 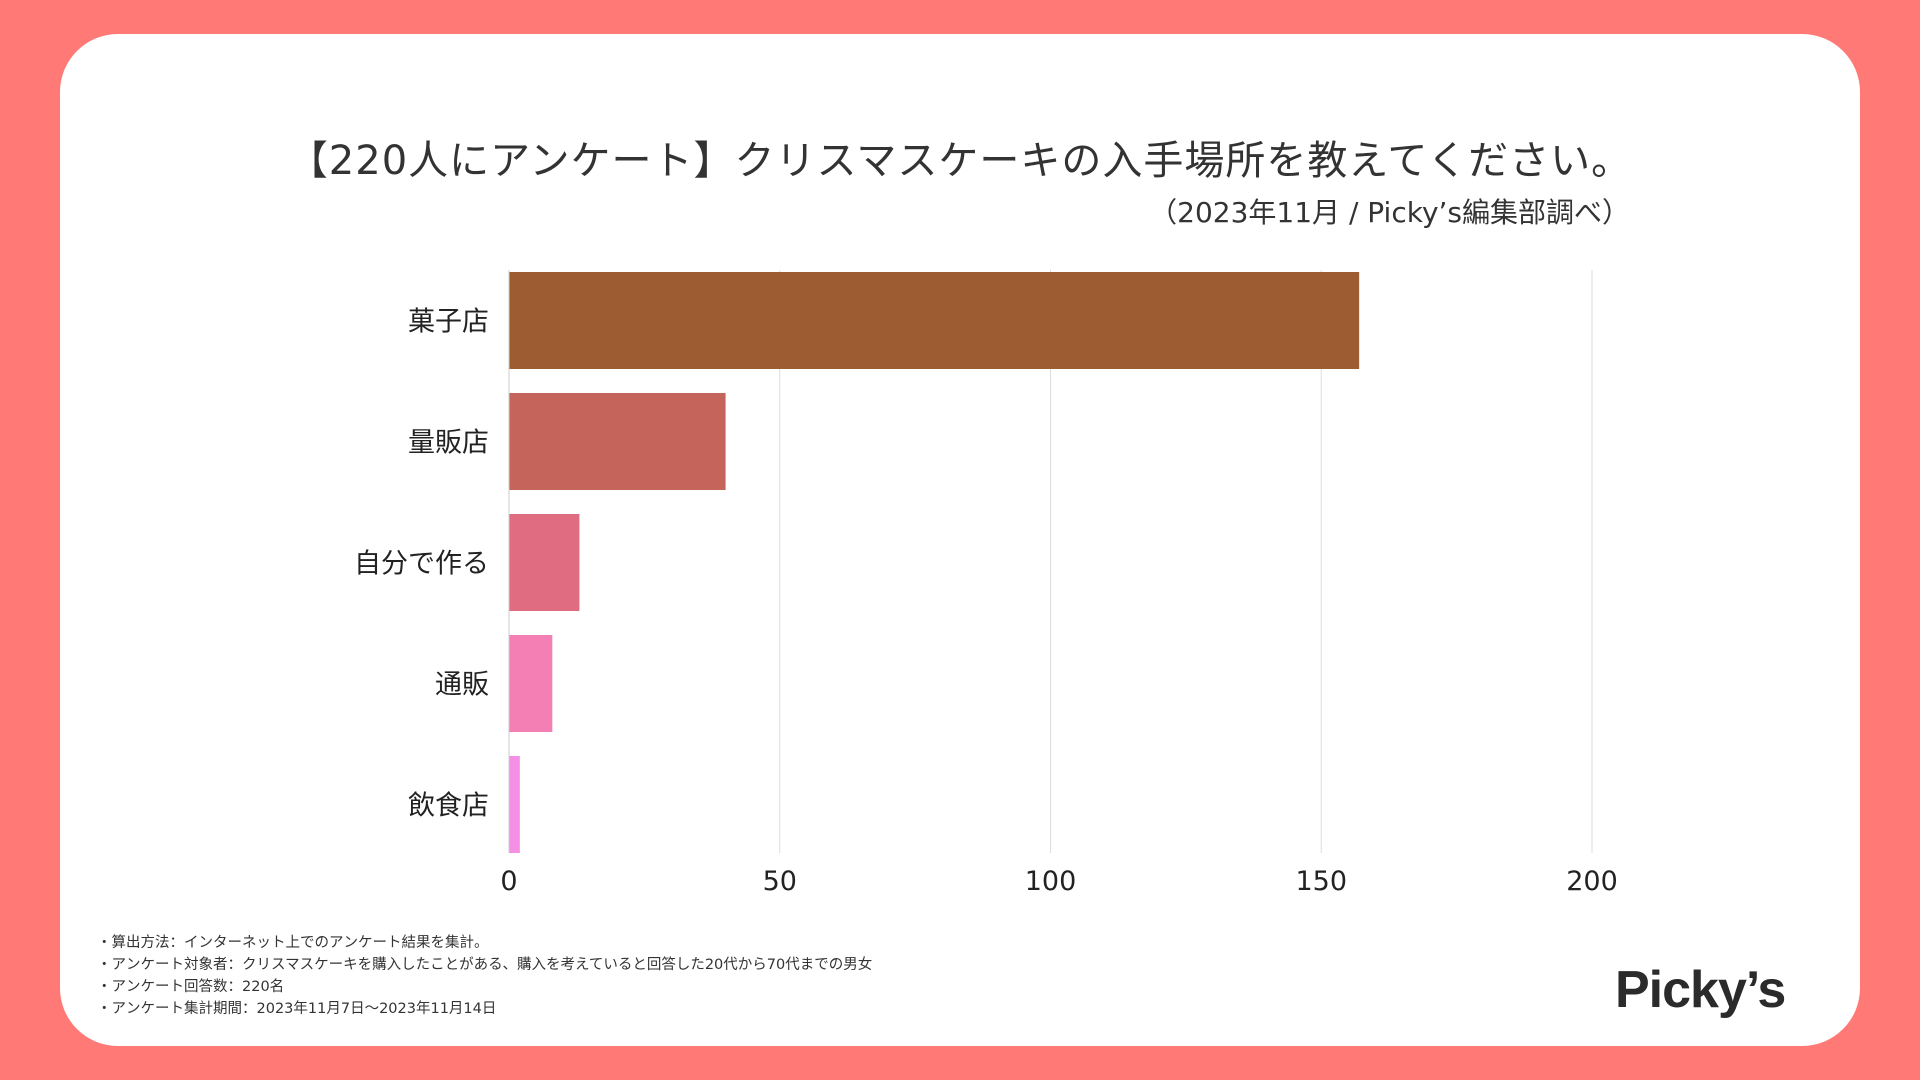 What do you see at coordinates (960, 161) in the screenshot?
I see `chart-title: 【220人にアンケート】クリスマスケーキの入手場所を教えてください。` at bounding box center [960, 161].